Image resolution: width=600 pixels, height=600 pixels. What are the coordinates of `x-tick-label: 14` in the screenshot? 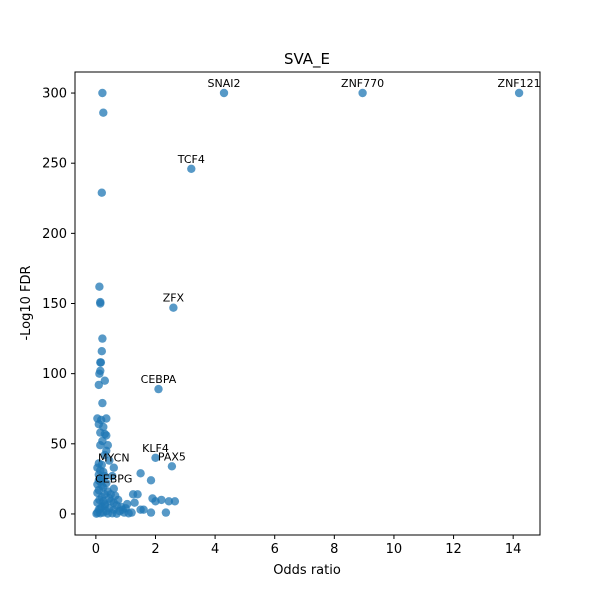 It's located at (513, 549).